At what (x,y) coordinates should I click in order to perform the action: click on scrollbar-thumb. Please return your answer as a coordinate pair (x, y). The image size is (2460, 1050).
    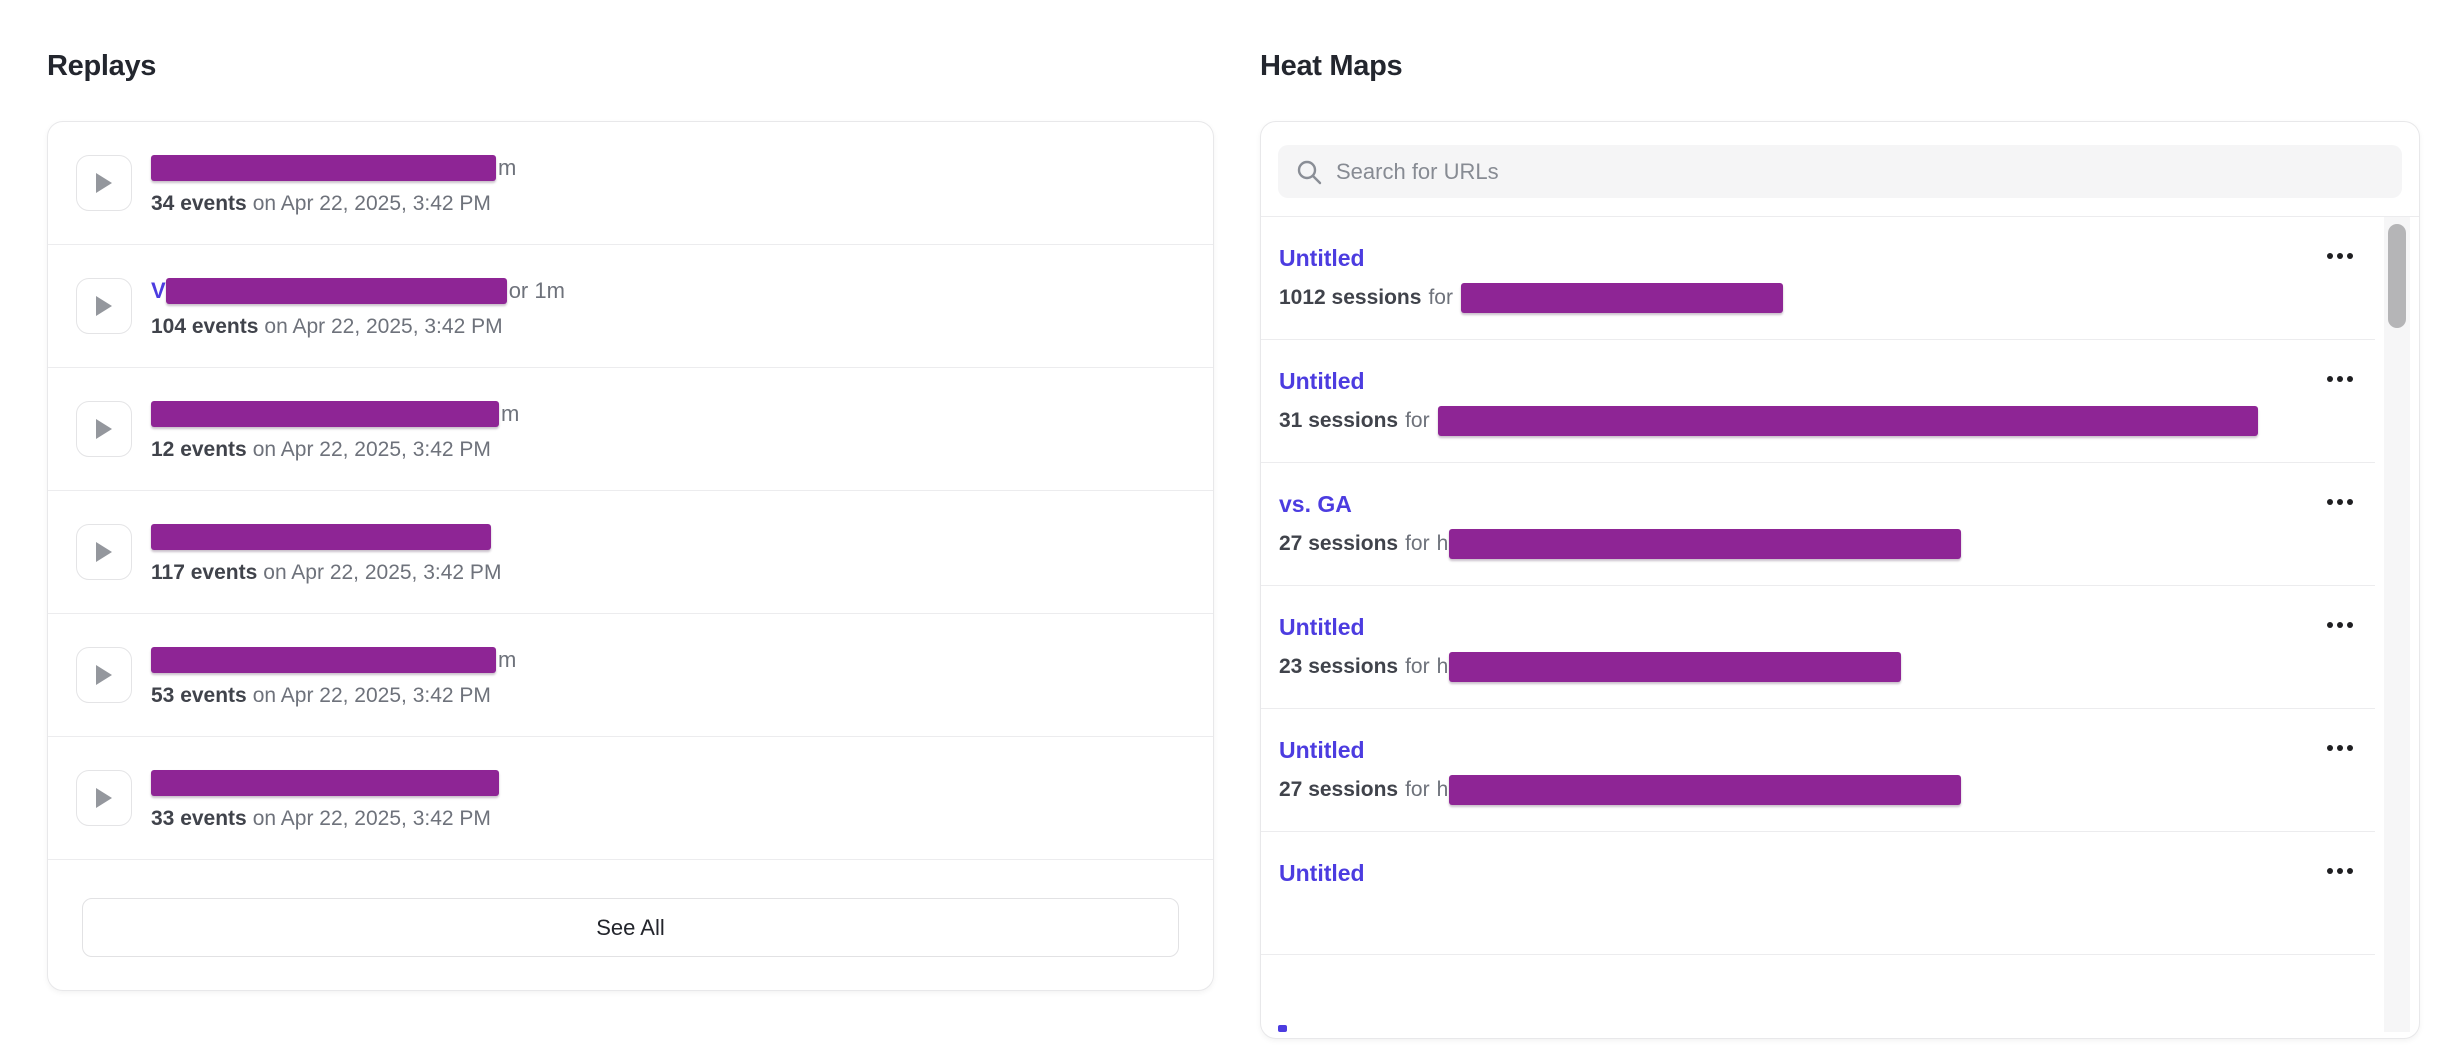
    Looking at the image, I should click on (2397, 276).